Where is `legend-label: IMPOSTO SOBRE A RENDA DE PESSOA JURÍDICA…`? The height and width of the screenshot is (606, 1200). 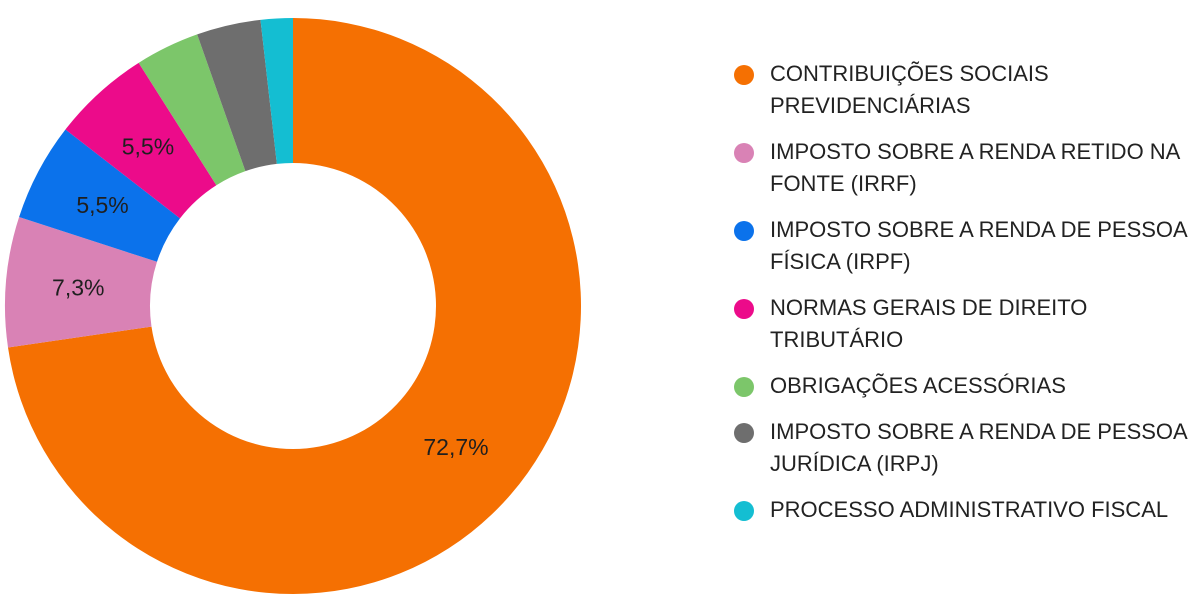
legend-label: IMPOSTO SOBRE A RENDA DE PESSOA JURÍDICA… is located at coordinates (978, 447).